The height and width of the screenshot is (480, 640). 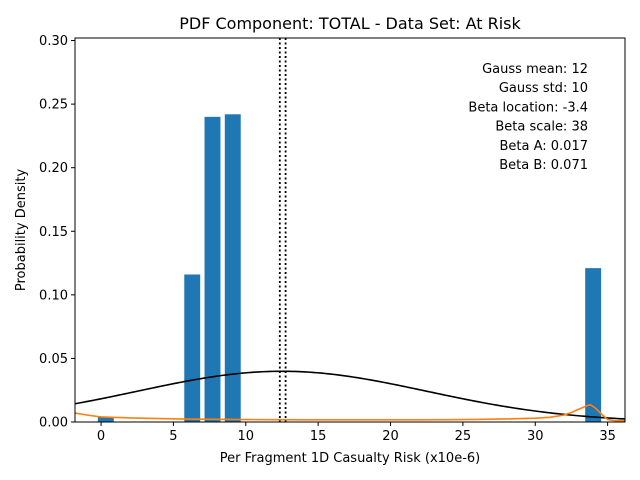 I want to click on chart-title: PDF Component: TOTAL - Data Set: At Risk, so click(x=350, y=23).